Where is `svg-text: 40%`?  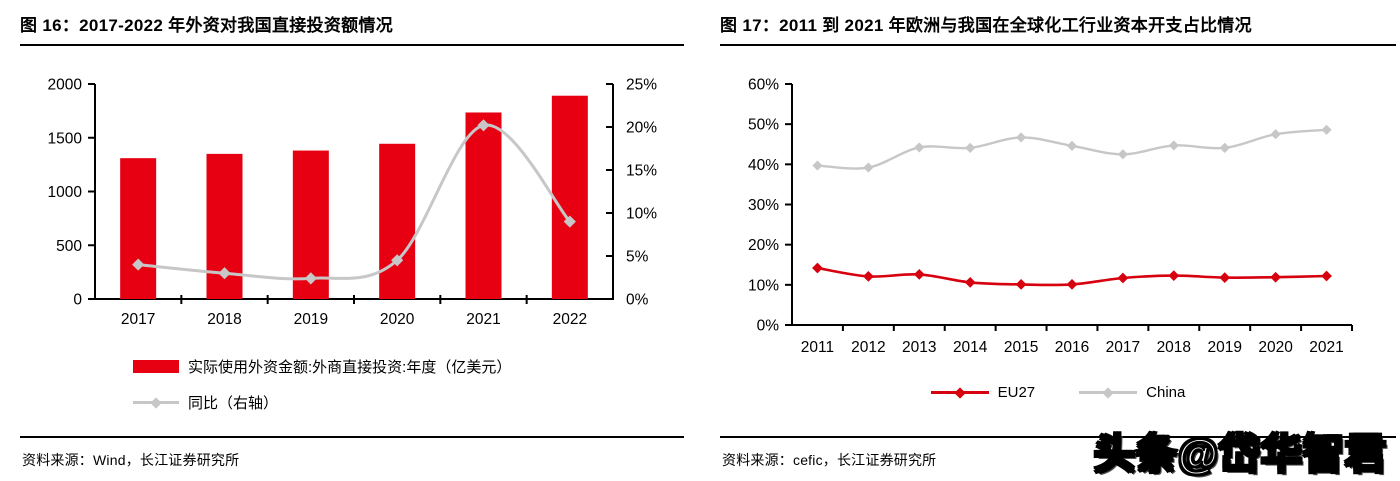 svg-text: 40% is located at coordinates (763, 165).